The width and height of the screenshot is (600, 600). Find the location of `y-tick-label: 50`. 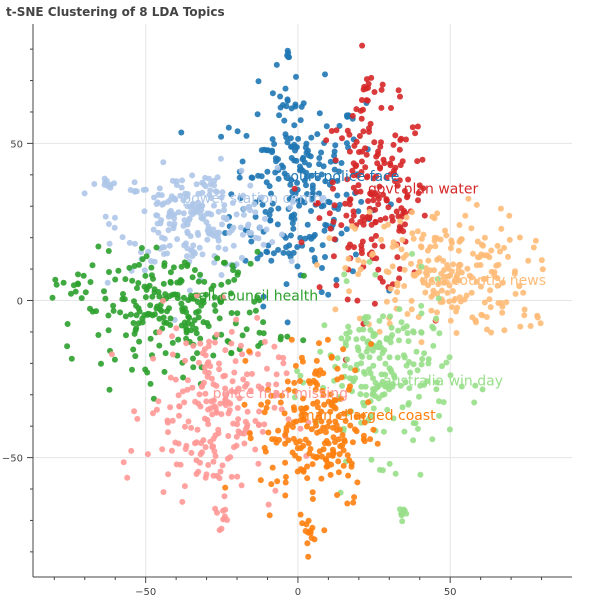

y-tick-label: 50 is located at coordinates (16, 144).